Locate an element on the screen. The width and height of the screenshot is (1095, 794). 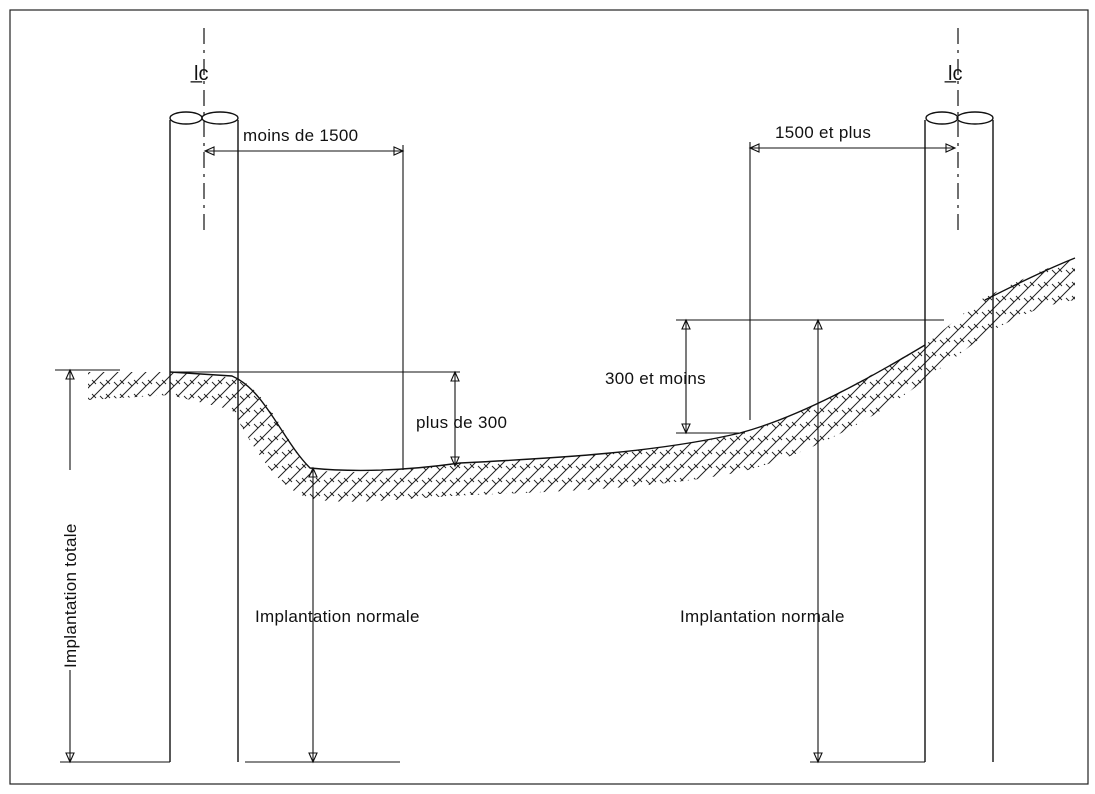
label-implantation-normale-right: Implantation normale is located at coordinates (762, 616).